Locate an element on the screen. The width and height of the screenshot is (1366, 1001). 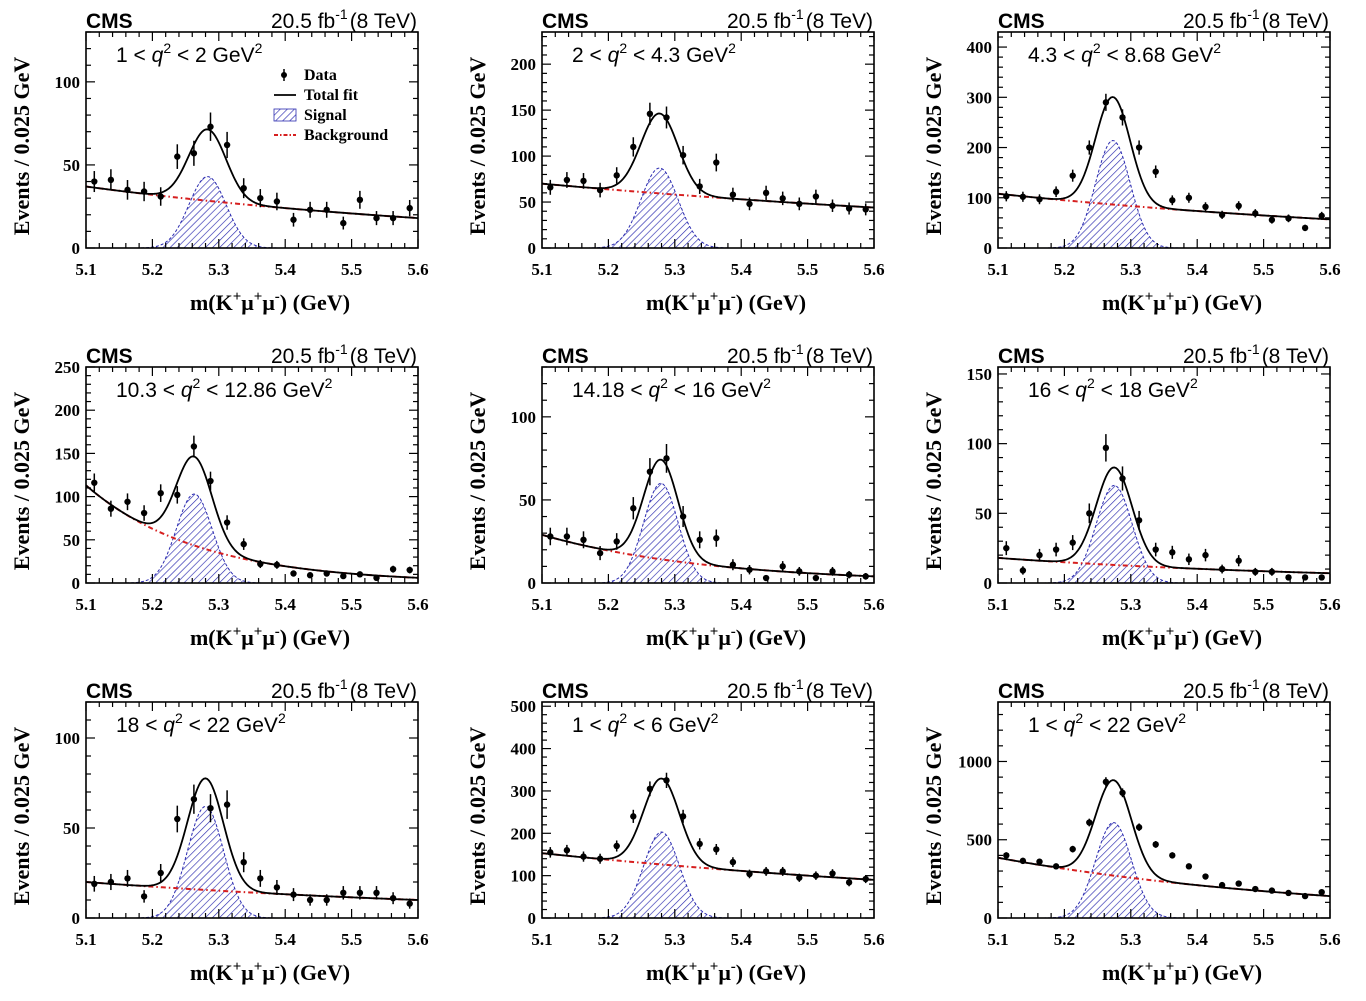
background-curve is located at coordinates (1164, 877).